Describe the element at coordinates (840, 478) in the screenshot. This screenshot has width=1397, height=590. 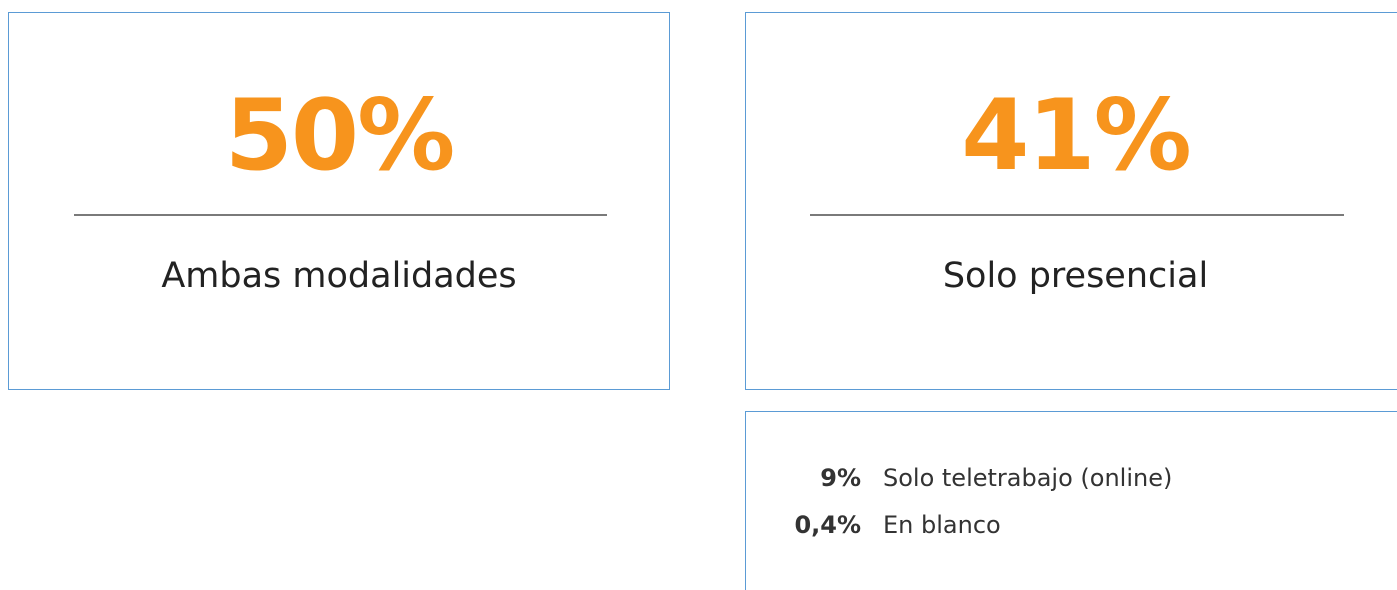
I see `list-value: 9%` at that location.